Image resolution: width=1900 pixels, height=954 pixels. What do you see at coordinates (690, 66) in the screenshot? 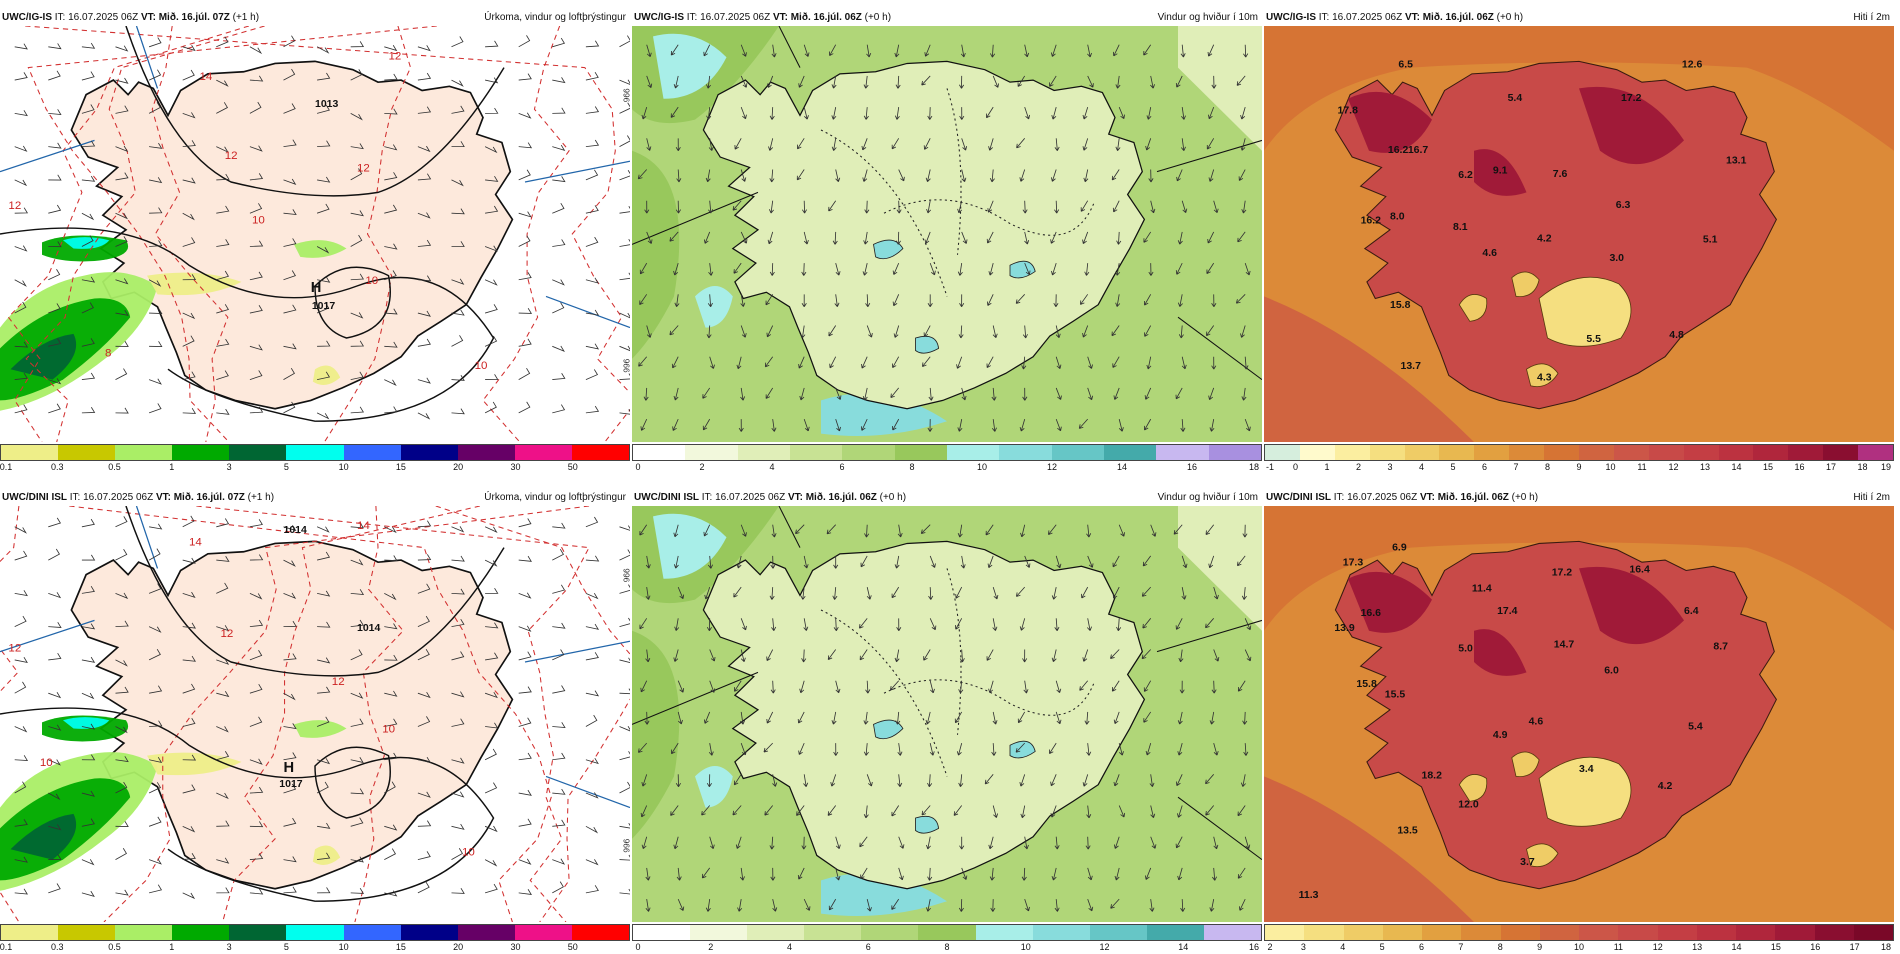
I see `wind-speed-area` at bounding box center [690, 66].